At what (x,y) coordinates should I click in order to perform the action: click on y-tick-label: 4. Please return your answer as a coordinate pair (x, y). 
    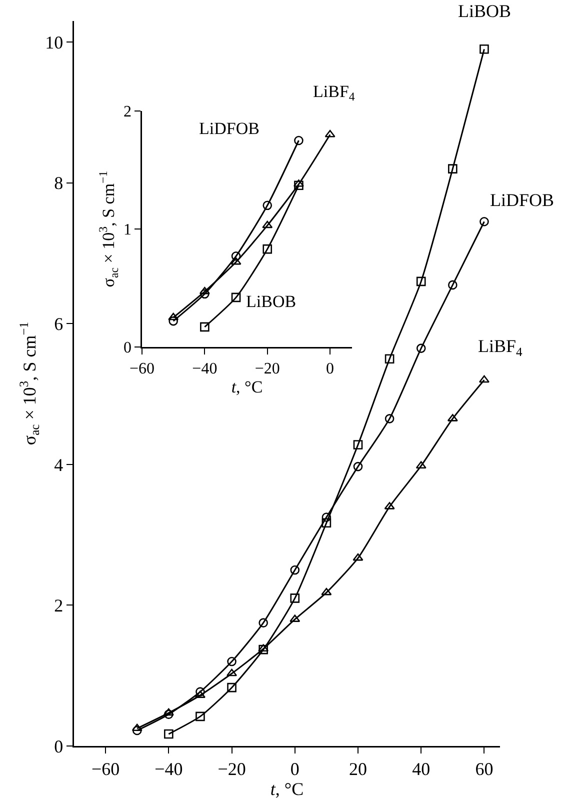
    Looking at the image, I should click on (59, 464).